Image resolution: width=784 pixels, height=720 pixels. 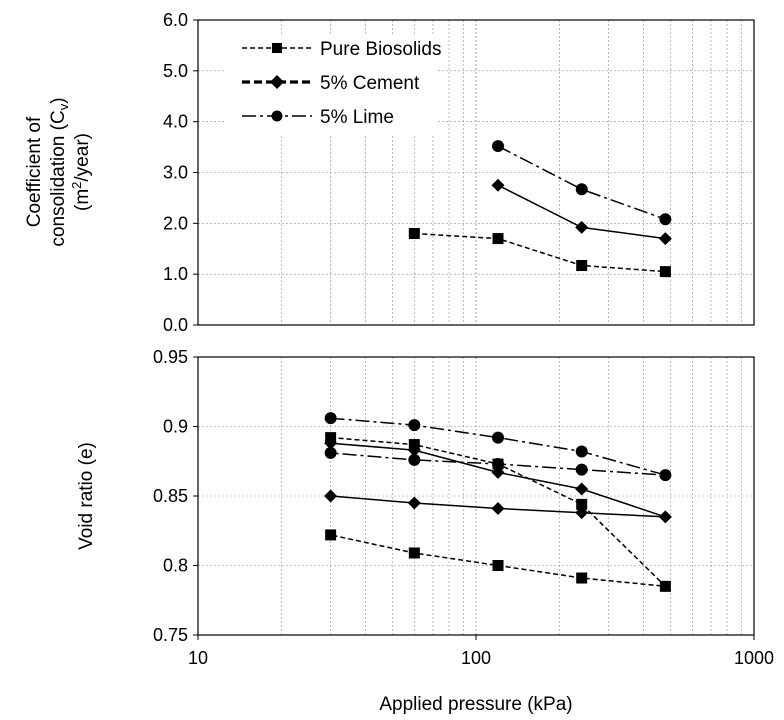 What do you see at coordinates (318, 117) in the screenshot?
I see `legend-entry-5pct-lime: 5% Lime` at bounding box center [318, 117].